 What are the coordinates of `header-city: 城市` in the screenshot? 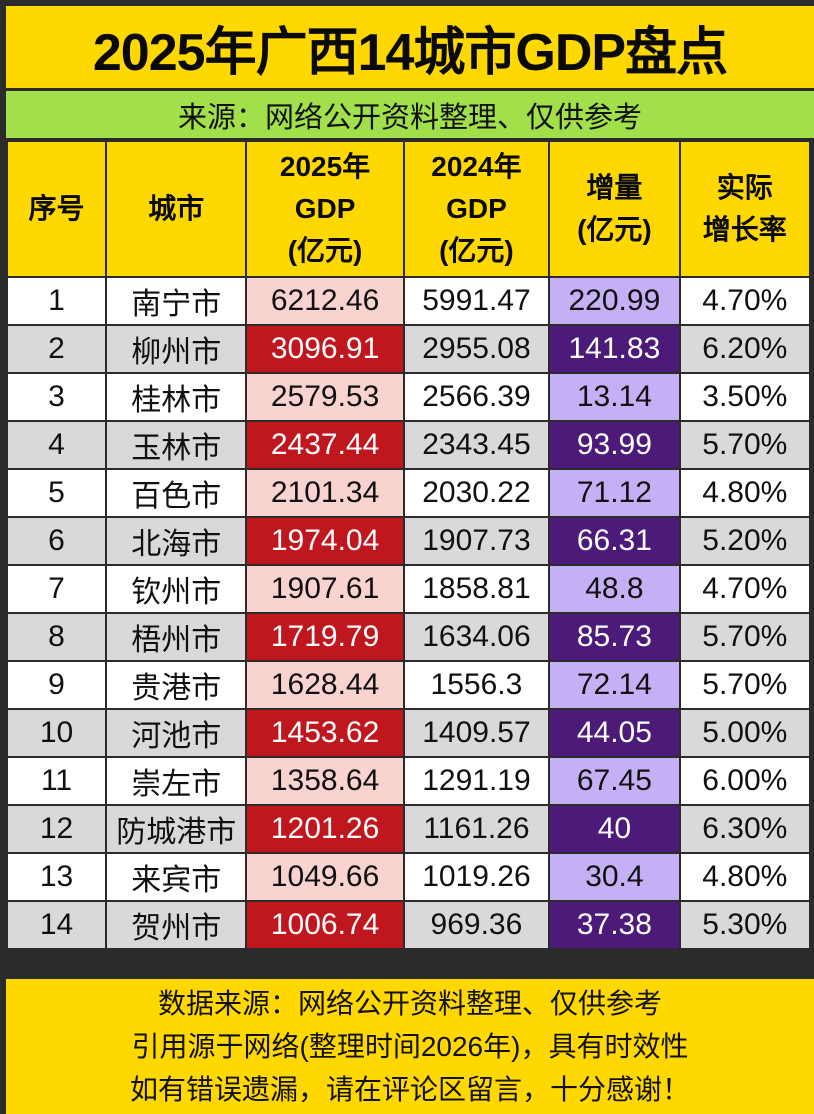 It's located at (176, 209).